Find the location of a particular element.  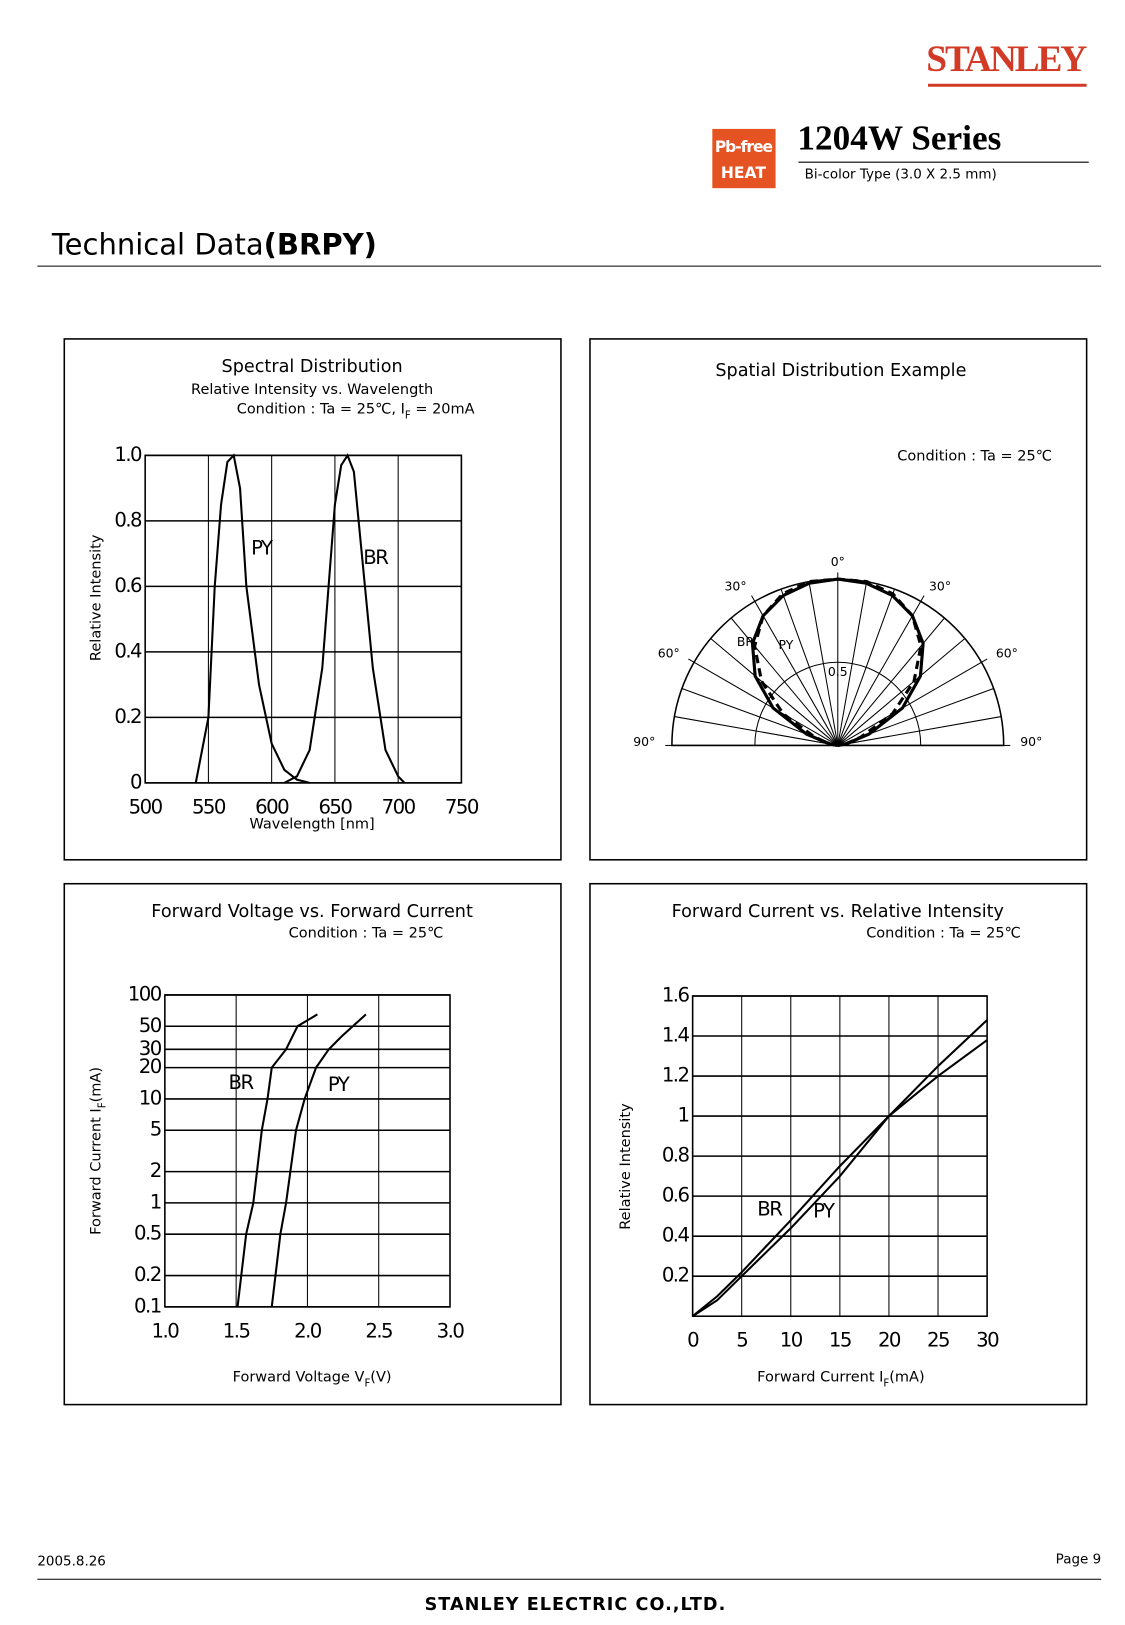

y-axis-label-part: (mA) is located at coordinates (96, 1084).